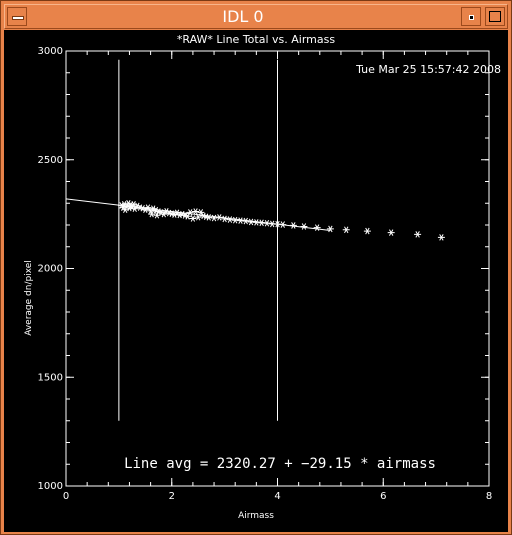 Image resolution: width=512 pixels, height=535 pixels. I want to click on minimize-button, so click(471, 16).